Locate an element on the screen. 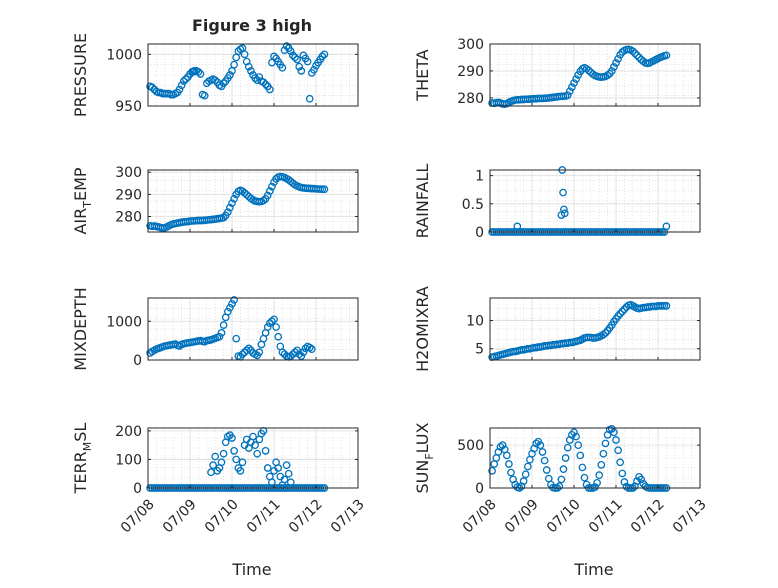 The width and height of the screenshot is (778, 588). x-axis-label-left: Time is located at coordinates (251, 569).